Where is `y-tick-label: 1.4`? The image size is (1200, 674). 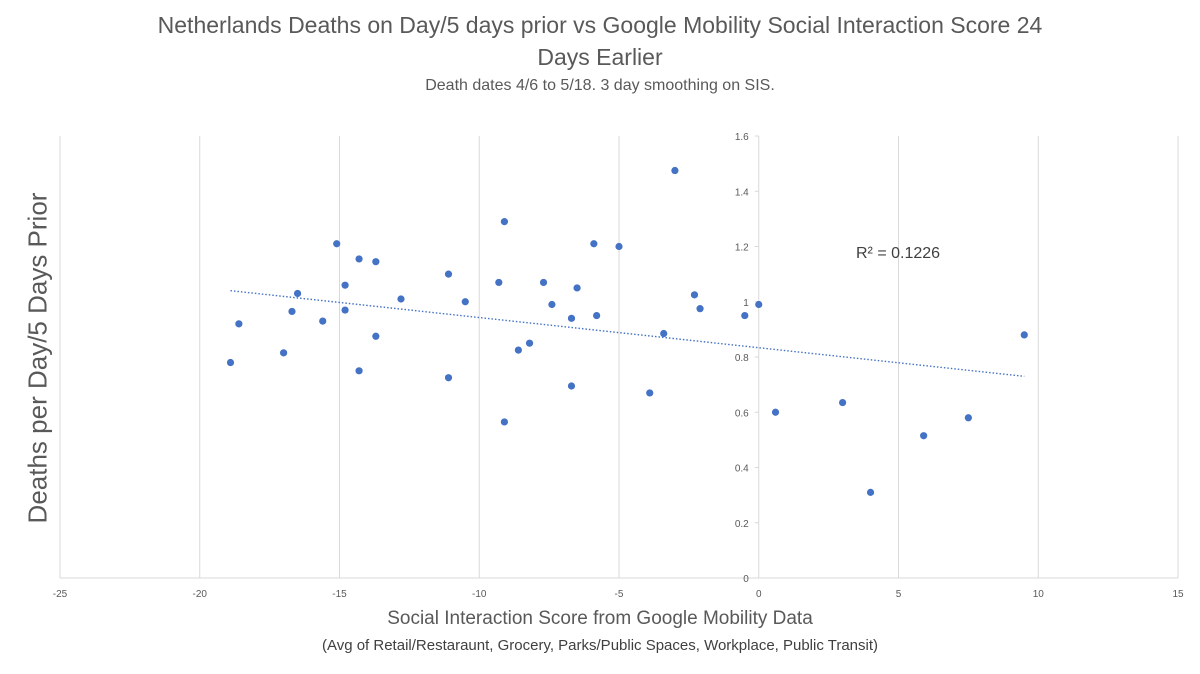
y-tick-label: 1.4 is located at coordinates (742, 192).